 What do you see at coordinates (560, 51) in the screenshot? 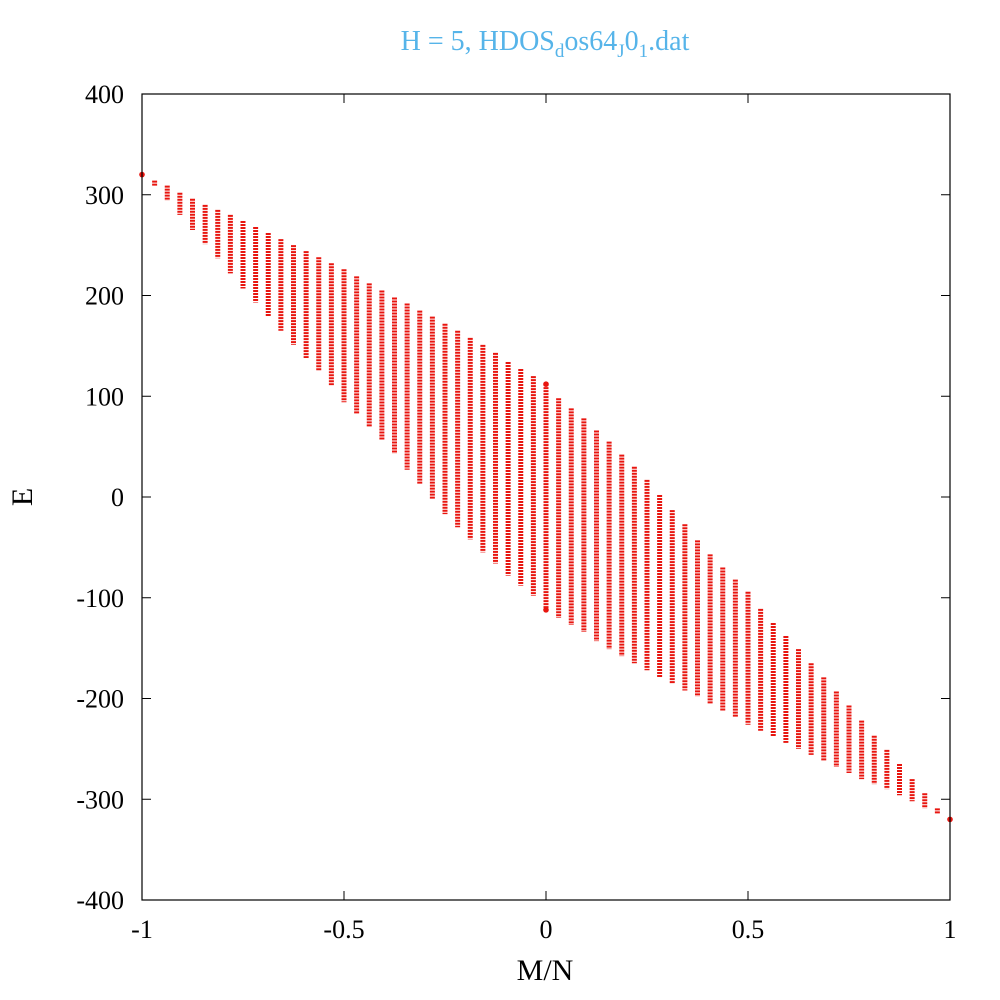
I see `chart-title-sub-1: d` at bounding box center [560, 51].